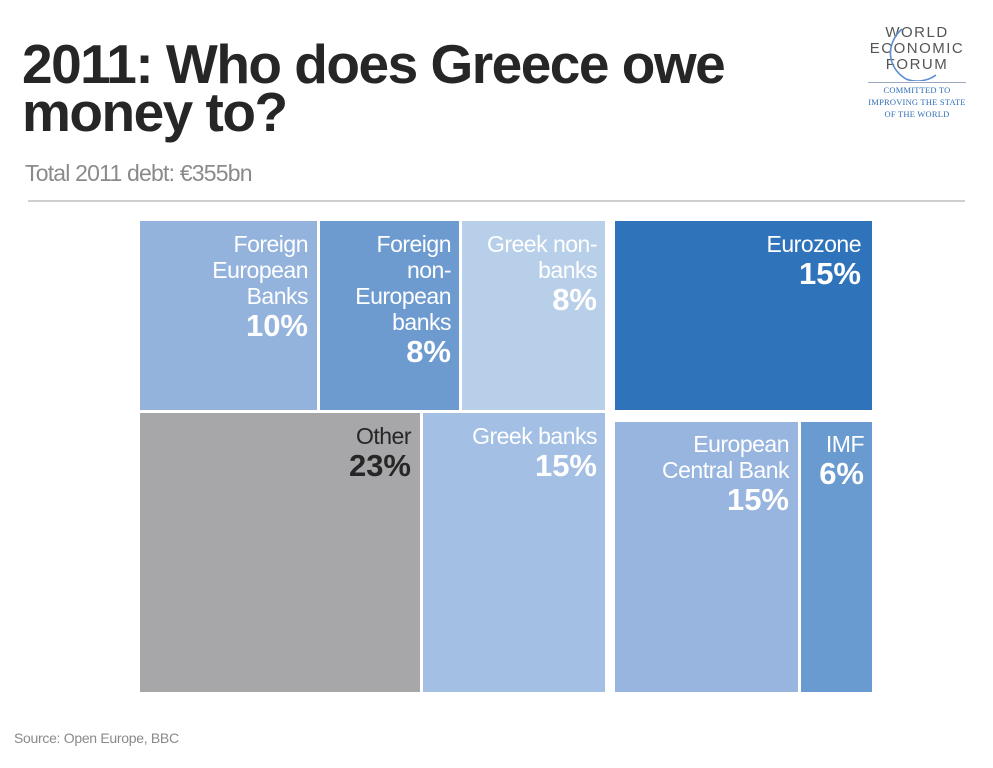 The image size is (993, 768). What do you see at coordinates (841, 473) in the screenshot?
I see `box-pct: 6%` at bounding box center [841, 473].